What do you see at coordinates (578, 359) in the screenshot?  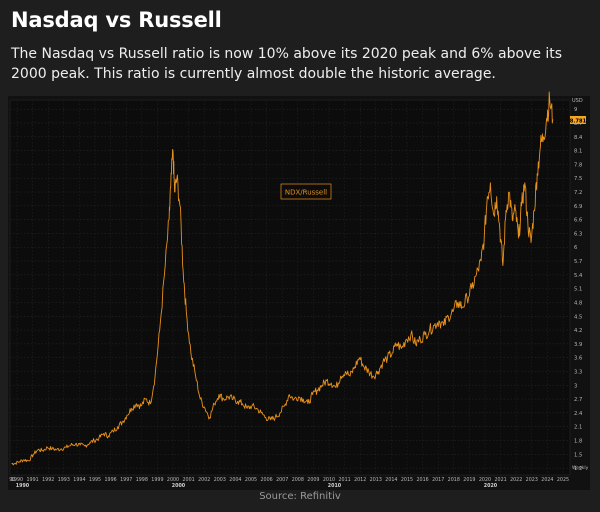 I see `y-tick-label: 3.6` at bounding box center [578, 359].